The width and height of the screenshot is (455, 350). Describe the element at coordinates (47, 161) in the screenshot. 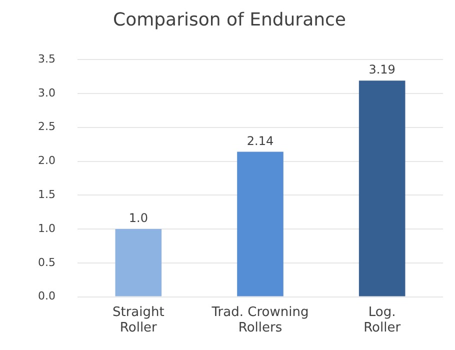

I see `y-tick-label: 2.0` at that location.